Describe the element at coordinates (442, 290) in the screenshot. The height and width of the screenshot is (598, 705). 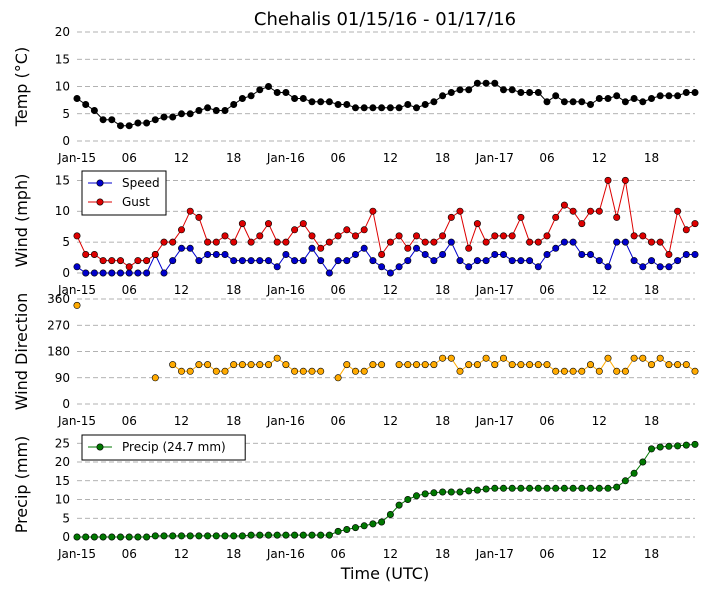
I see `x-tick-label: 18` at that location.